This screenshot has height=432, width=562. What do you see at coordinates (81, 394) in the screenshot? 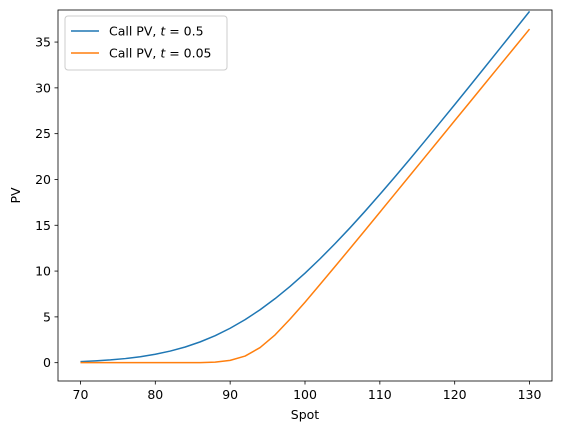
I see `x-tick-label: 70` at bounding box center [81, 394].